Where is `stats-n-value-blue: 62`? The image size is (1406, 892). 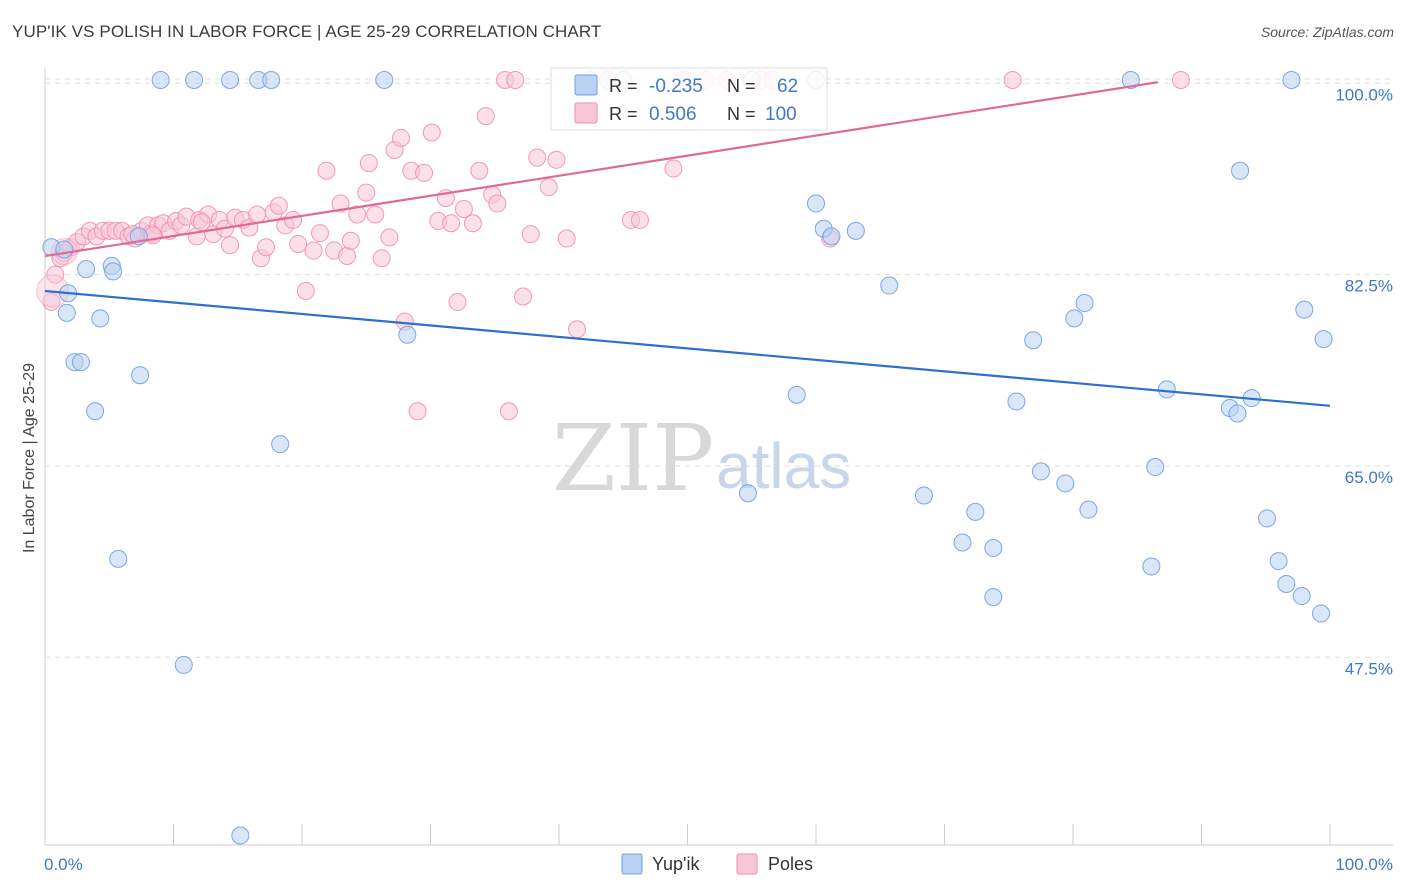
stats-n-value-blue: 62 is located at coordinates (787, 86).